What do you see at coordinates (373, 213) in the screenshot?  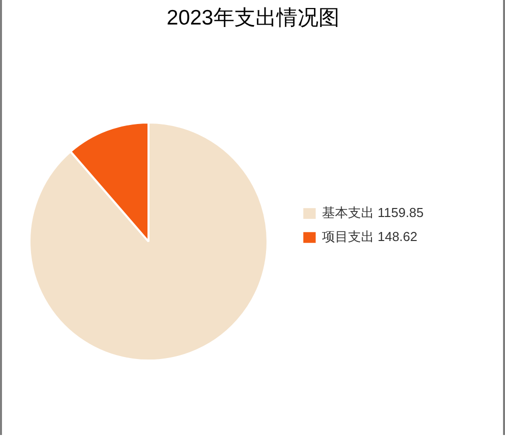 I see `legend-label: 基本支出 1159.85` at bounding box center [373, 213].